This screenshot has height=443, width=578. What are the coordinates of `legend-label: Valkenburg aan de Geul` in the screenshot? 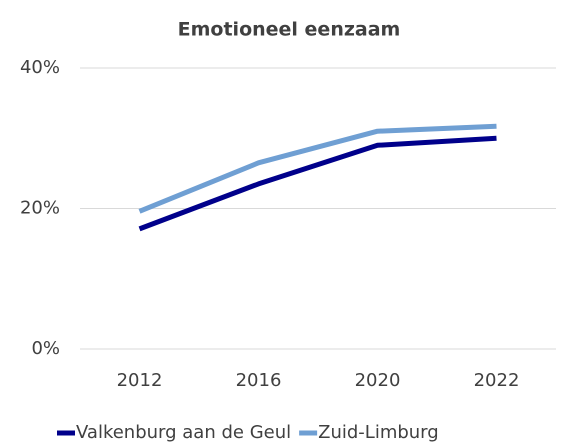 It's located at (183, 432).